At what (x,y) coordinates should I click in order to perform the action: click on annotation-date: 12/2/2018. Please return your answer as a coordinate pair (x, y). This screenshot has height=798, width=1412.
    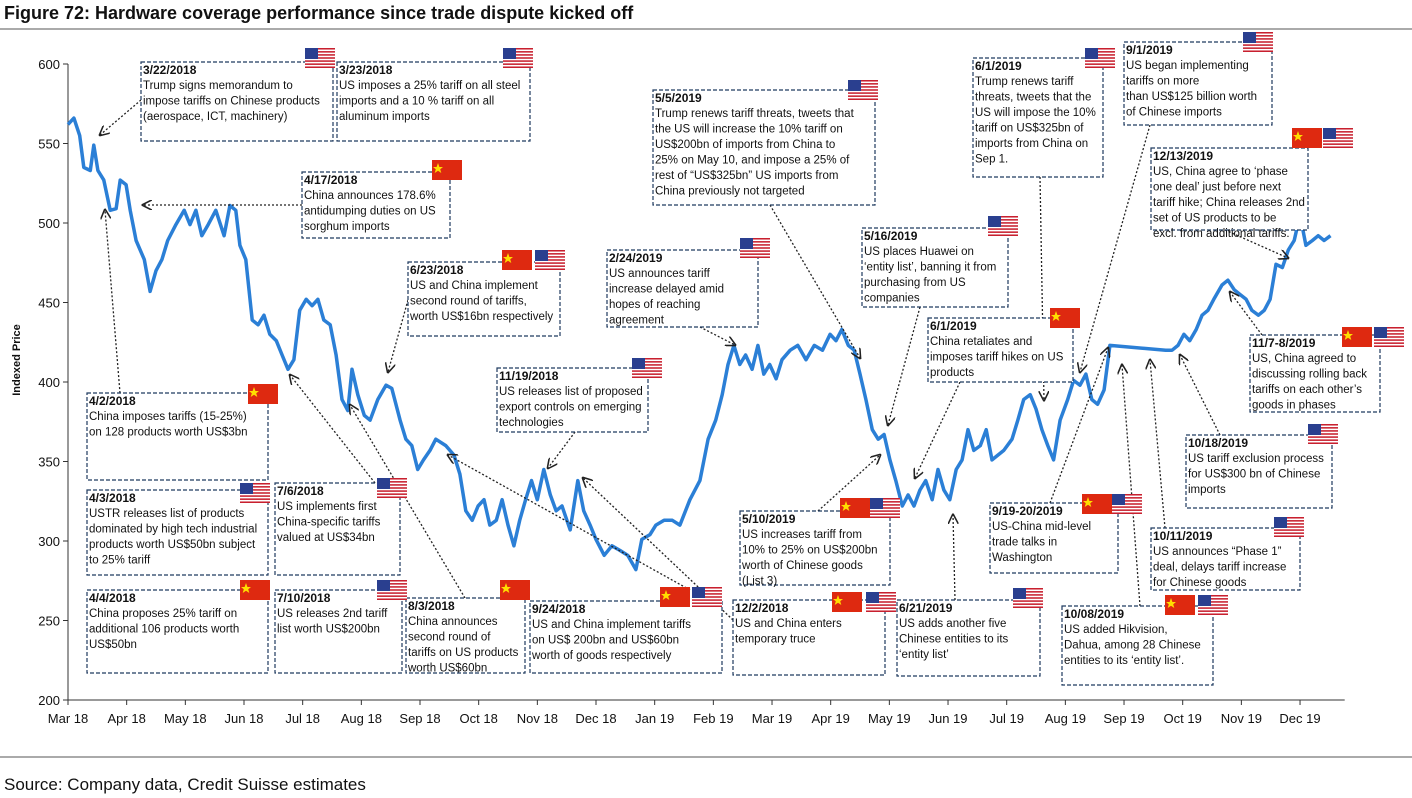
    Looking at the image, I should click on (762, 608).